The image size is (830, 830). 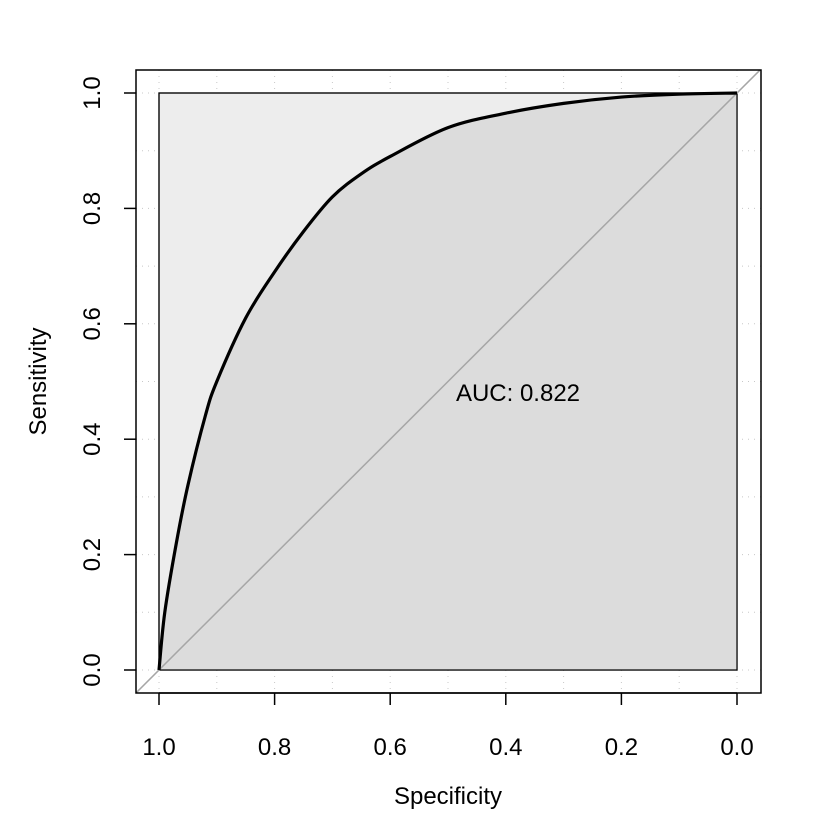 What do you see at coordinates (38, 381) in the screenshot?
I see `y-axis-title: Sensitivity` at bounding box center [38, 381].